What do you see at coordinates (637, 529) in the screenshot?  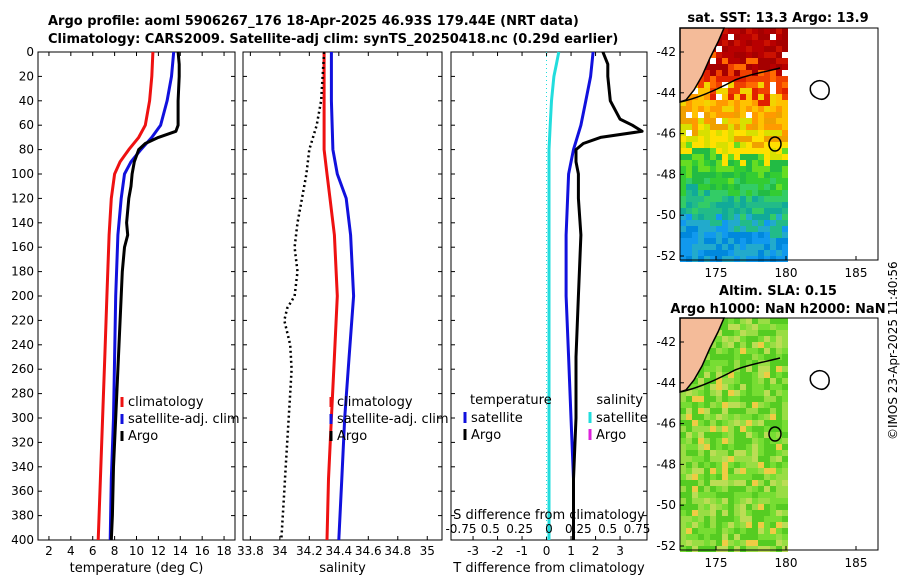 I see `x2-tick-label: 0.75` at bounding box center [637, 529].